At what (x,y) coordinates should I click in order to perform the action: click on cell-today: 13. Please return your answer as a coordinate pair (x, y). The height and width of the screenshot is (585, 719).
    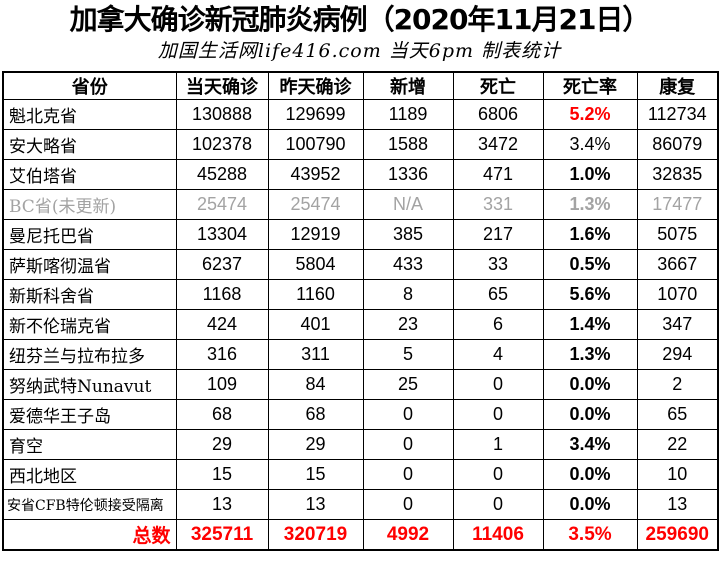
    Looking at the image, I should click on (222, 504).